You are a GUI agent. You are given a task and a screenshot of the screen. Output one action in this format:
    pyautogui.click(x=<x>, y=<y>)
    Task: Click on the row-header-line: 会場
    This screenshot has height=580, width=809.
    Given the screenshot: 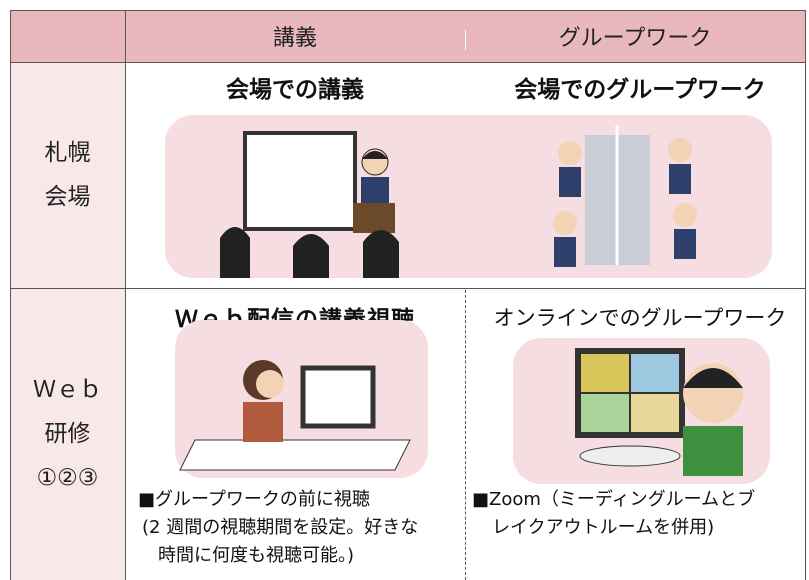 What is the action you would take?
    pyautogui.click(x=67, y=197)
    